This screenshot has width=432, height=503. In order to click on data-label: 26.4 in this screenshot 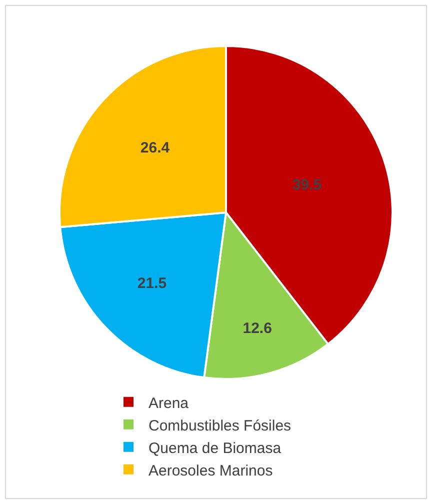, I will do `click(155, 147)`.